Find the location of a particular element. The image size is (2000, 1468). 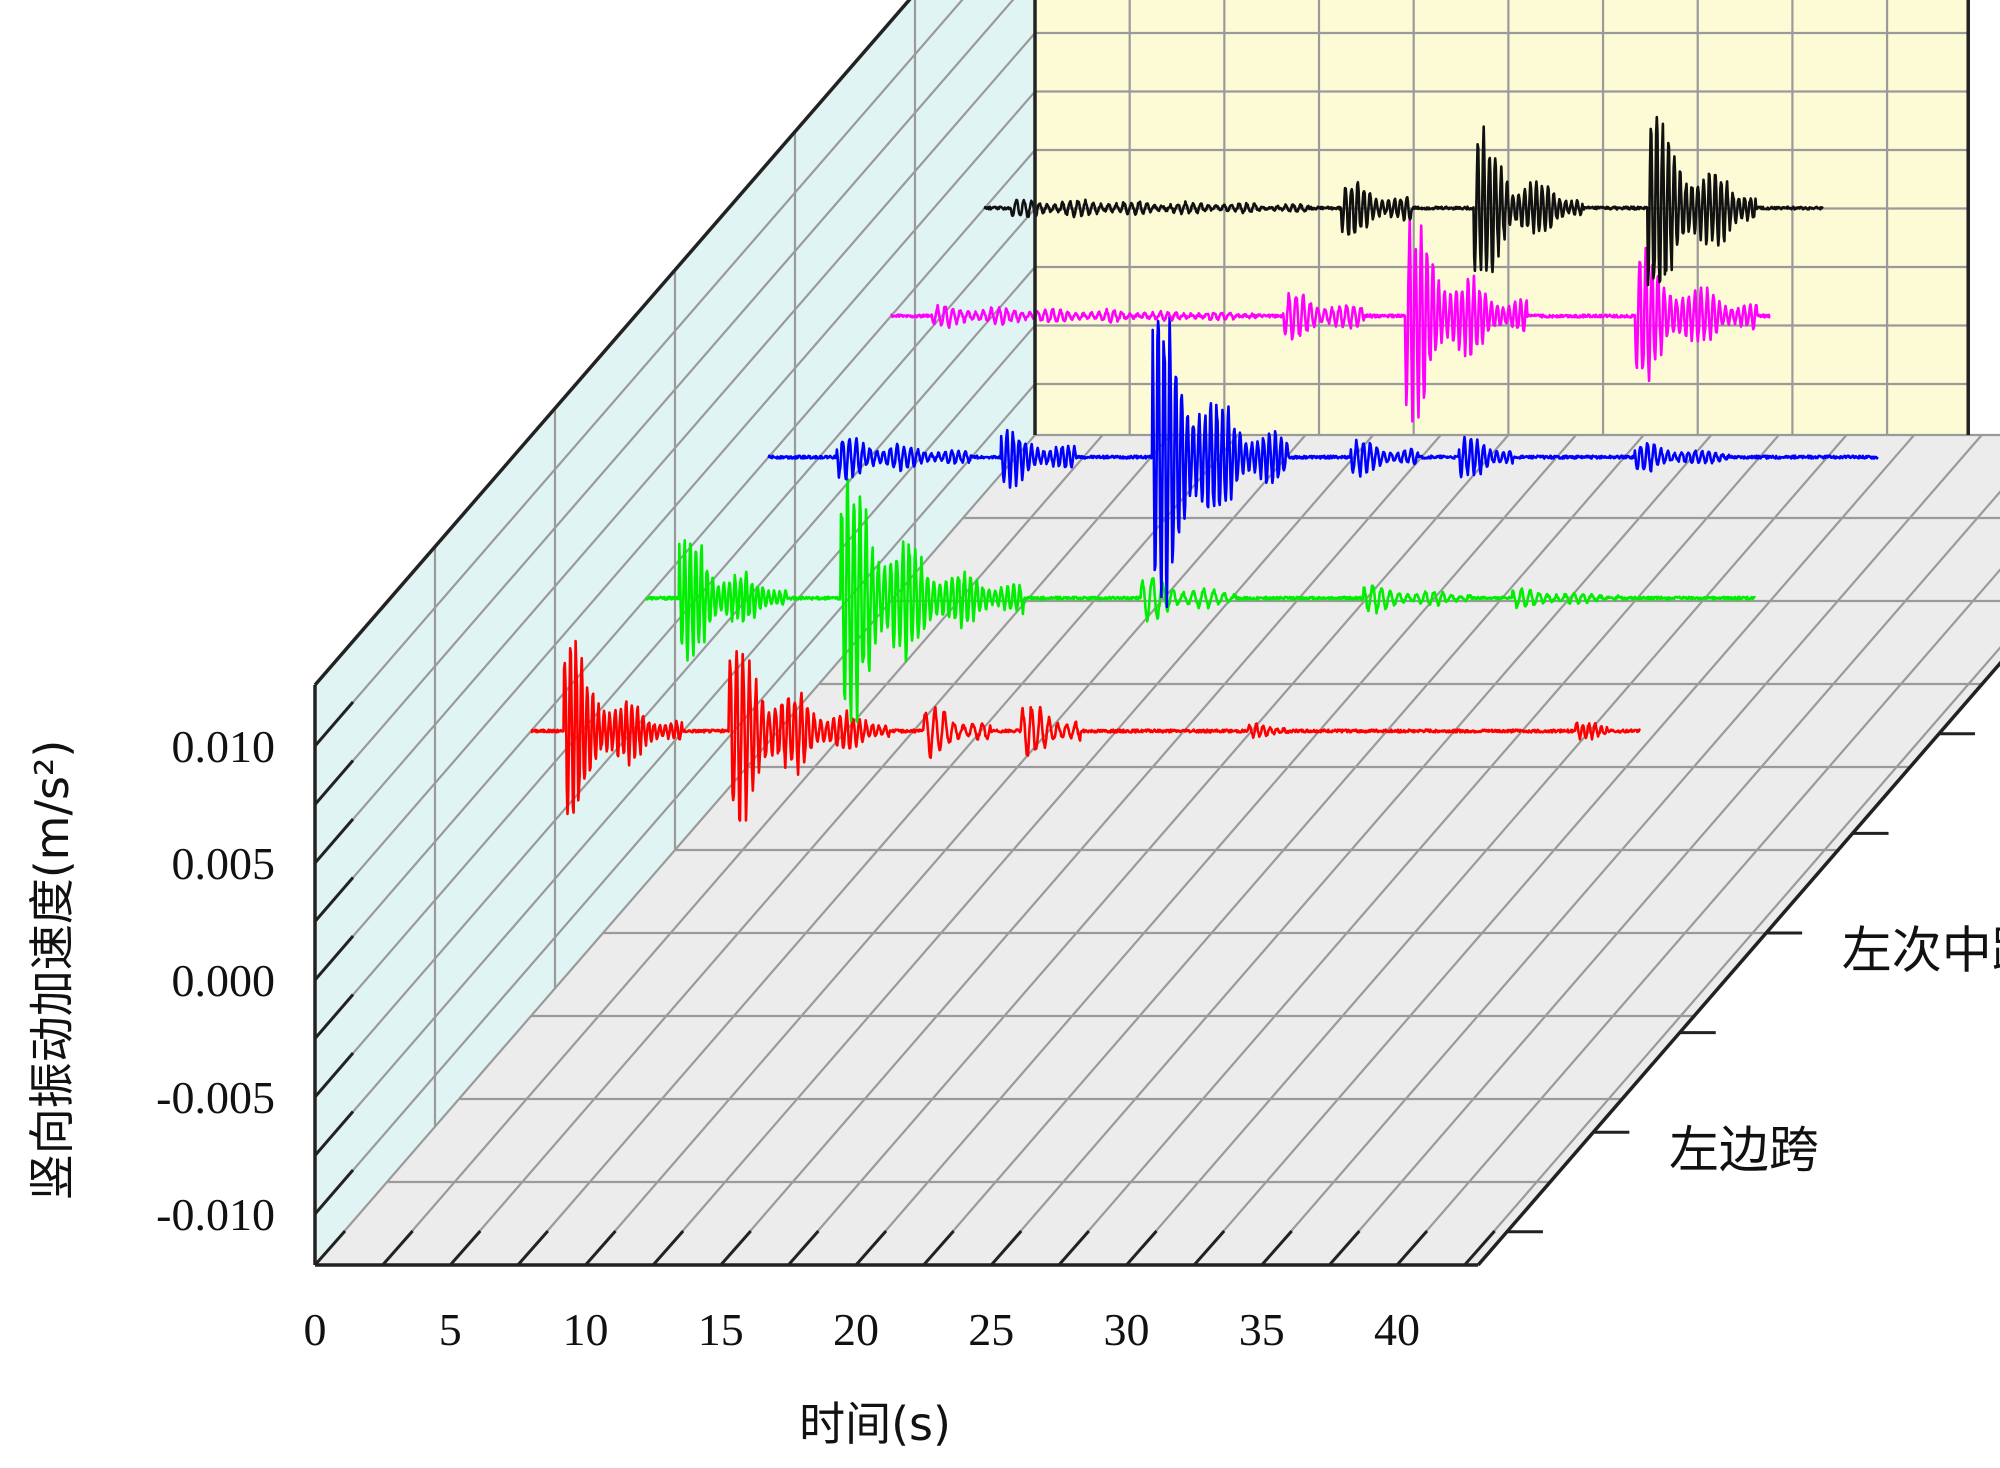

x-tick-label: 25 is located at coordinates (991, 1329).